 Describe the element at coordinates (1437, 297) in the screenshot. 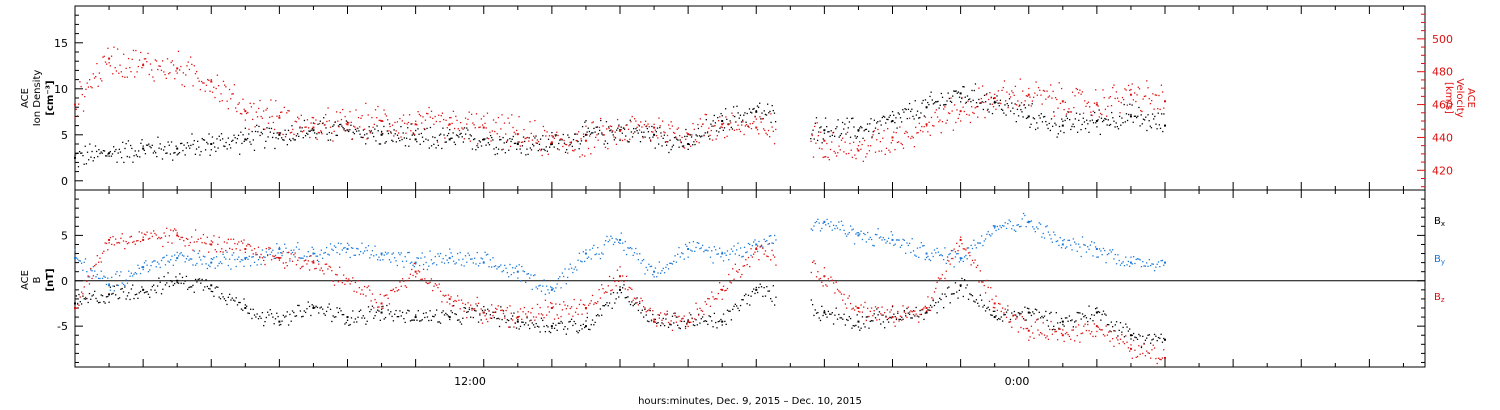

I see `legend-bz-base: B` at that location.